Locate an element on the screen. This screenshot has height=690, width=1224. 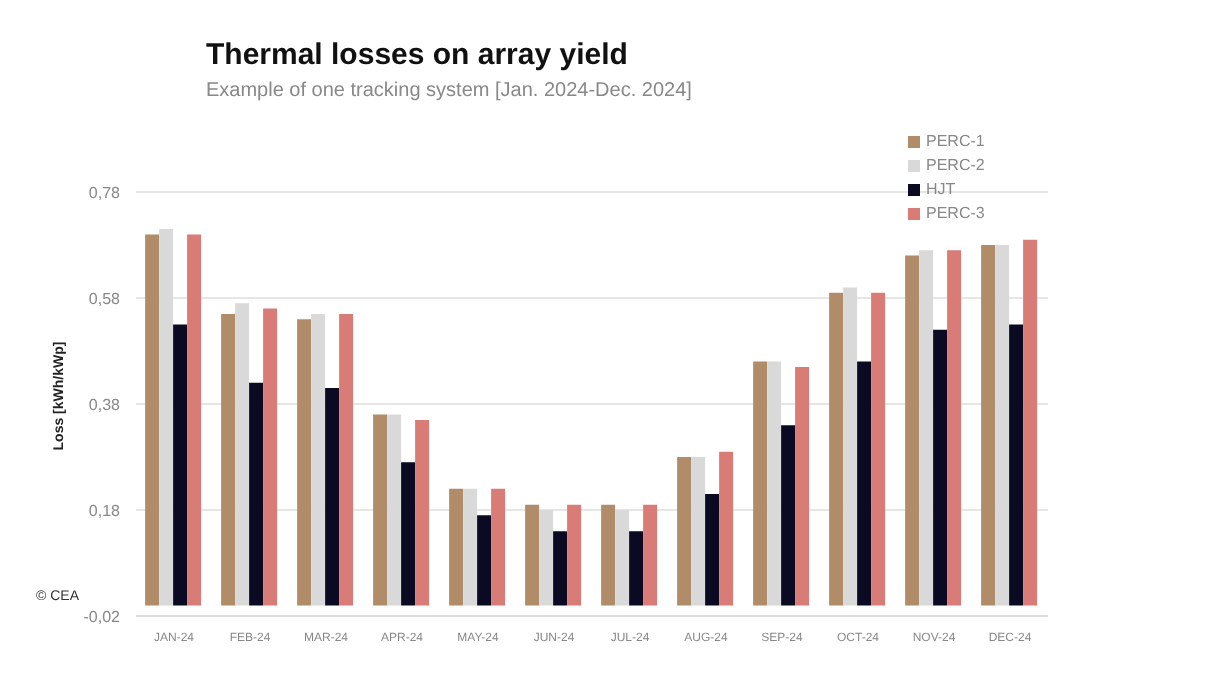
y-tick-label: 0,78 is located at coordinates (105, 192).